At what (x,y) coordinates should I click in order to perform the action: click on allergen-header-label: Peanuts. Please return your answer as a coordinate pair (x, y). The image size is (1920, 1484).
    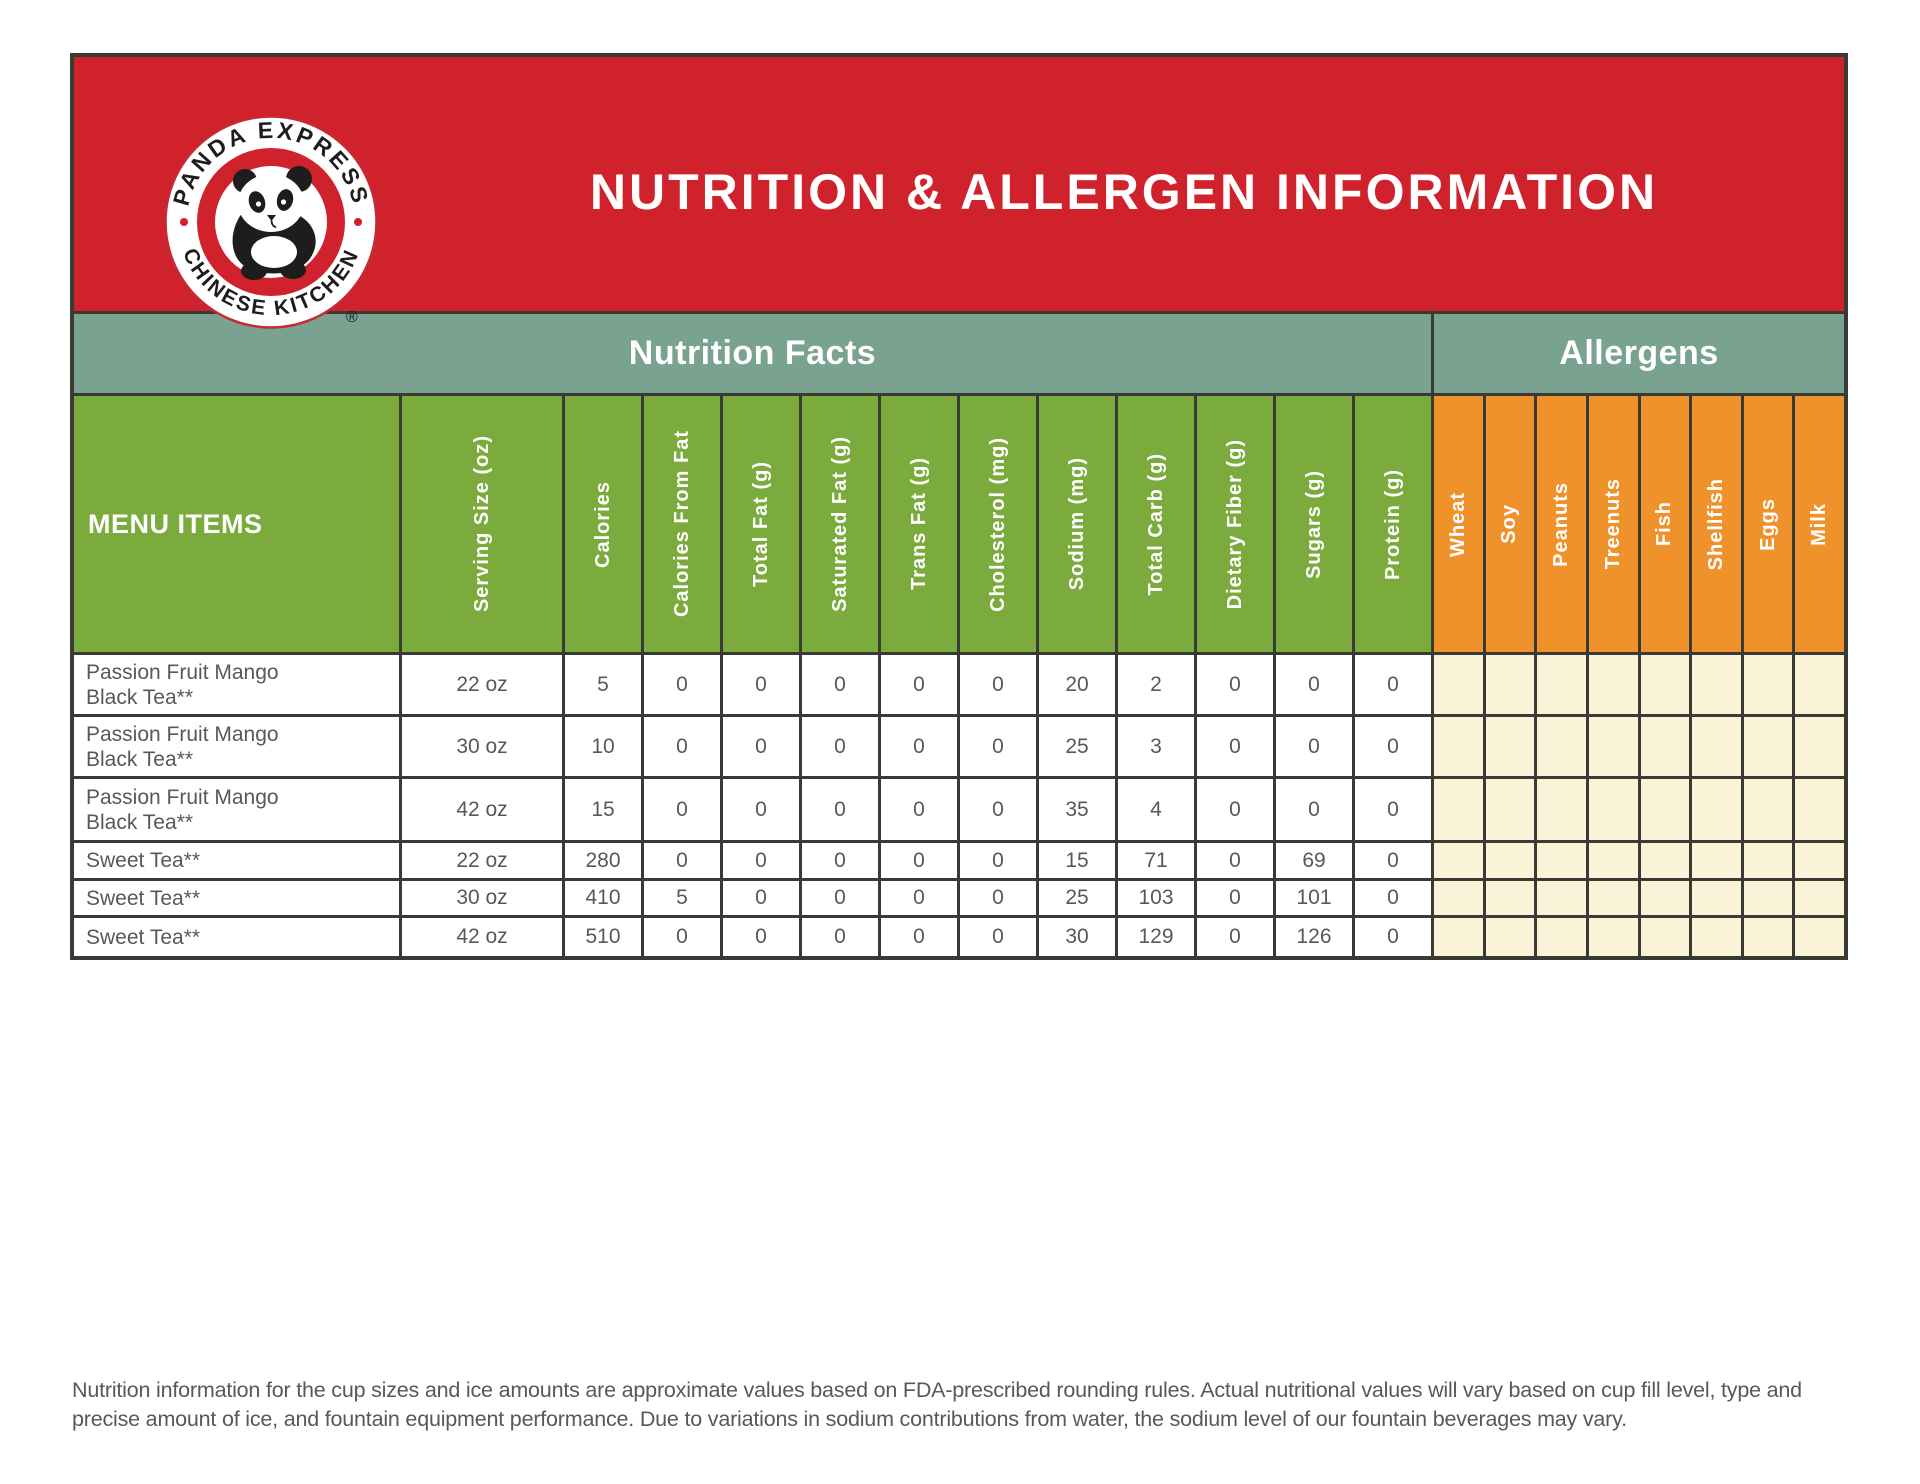
    Looking at the image, I should click on (1561, 524).